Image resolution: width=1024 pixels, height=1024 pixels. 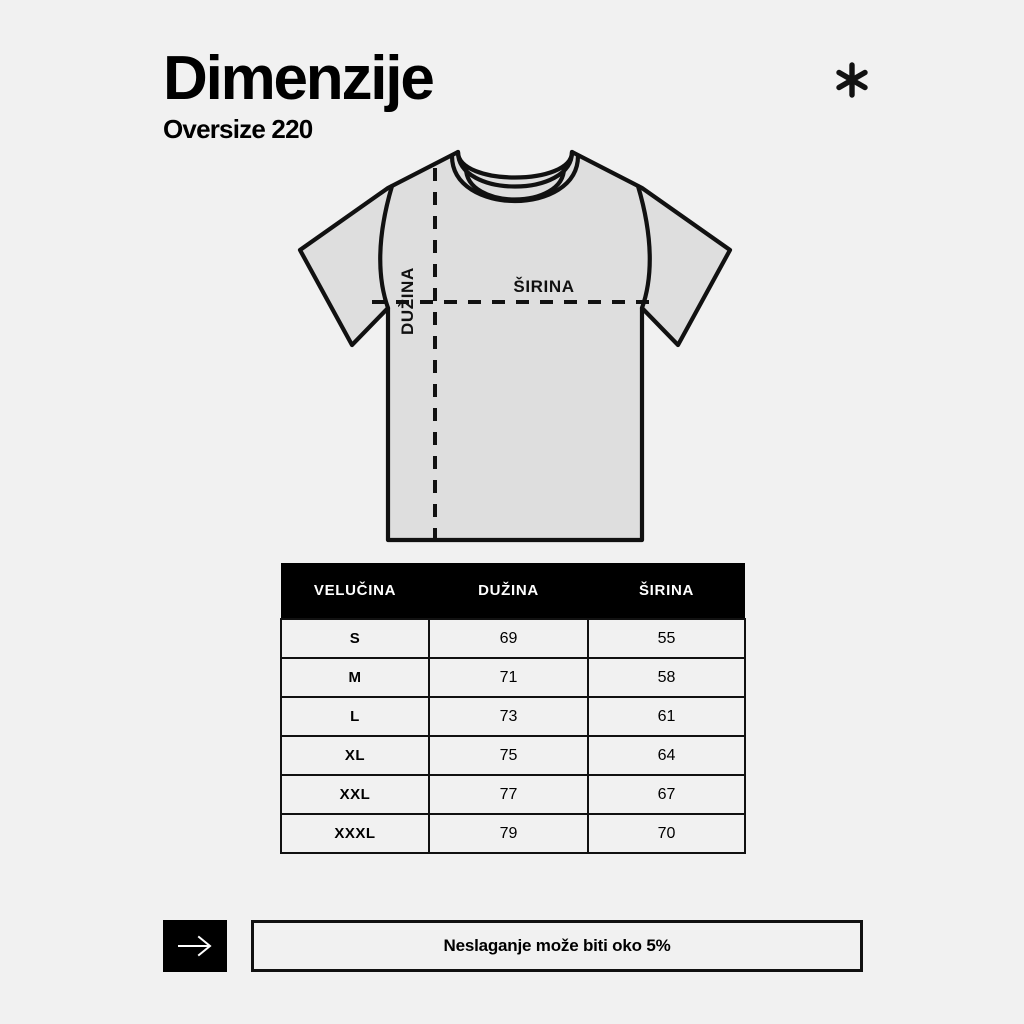 What do you see at coordinates (643, 247) in the screenshot?
I see `right-armhole-seam` at bounding box center [643, 247].